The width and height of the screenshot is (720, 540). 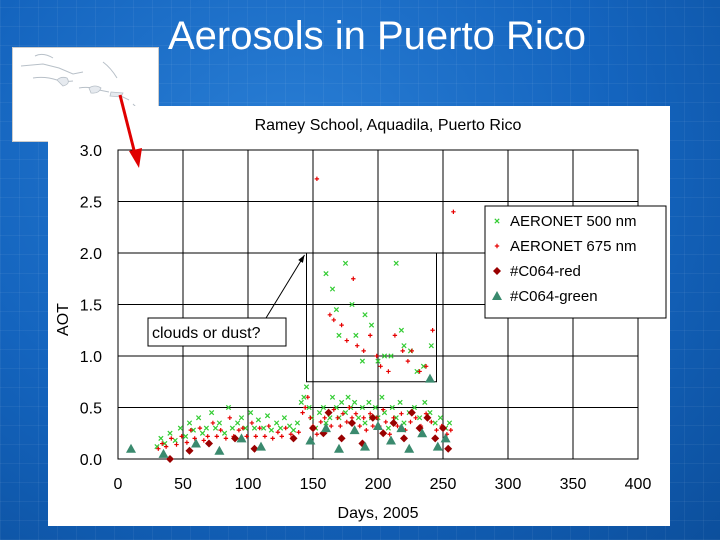 I want to click on legend-label: AERONET 500 nm, so click(x=573, y=221).